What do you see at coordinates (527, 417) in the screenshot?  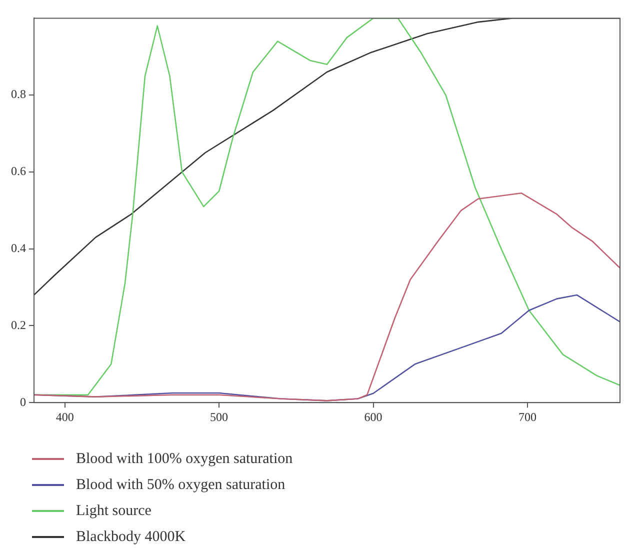 I see `x-tick-label: 700` at bounding box center [527, 417].